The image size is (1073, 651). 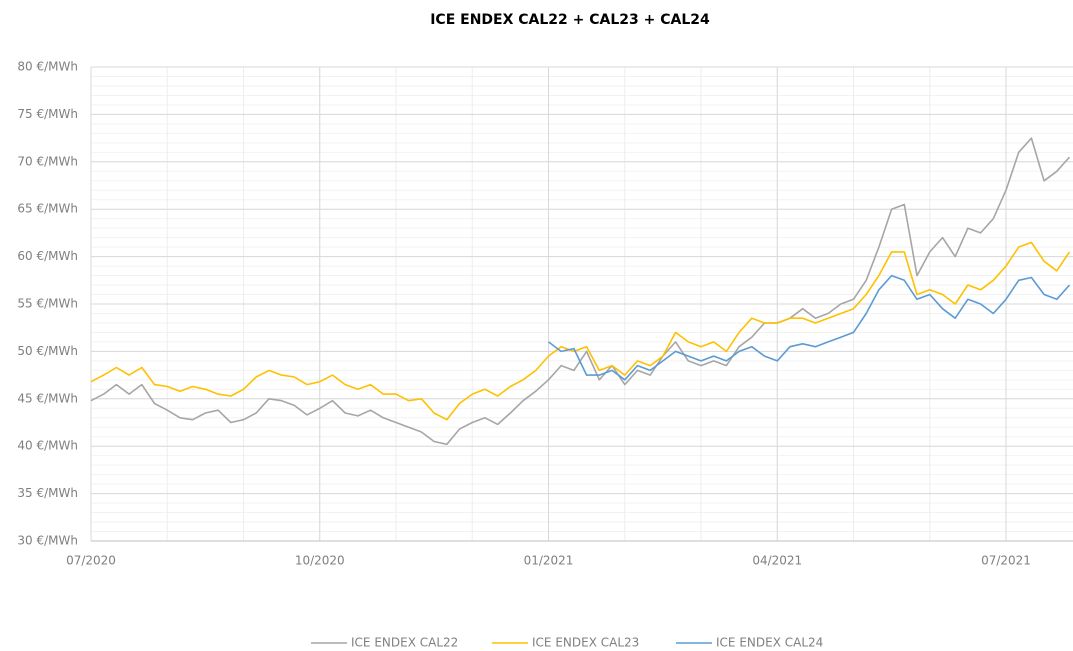 I want to click on chart-title: ICE ENDEX CAL22 + CAL23 + CAL24, so click(x=570, y=20).